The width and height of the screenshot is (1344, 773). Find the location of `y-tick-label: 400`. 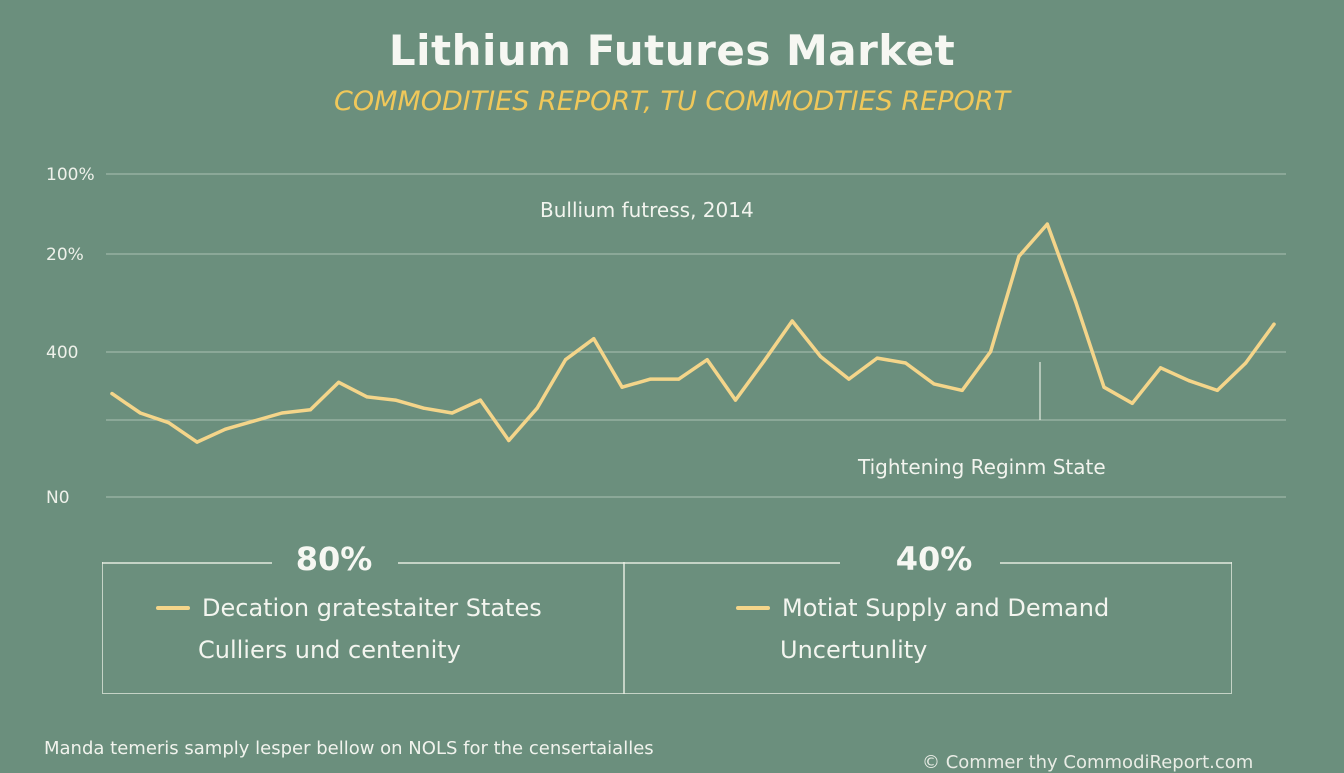

y-tick-label: 400 is located at coordinates (62, 353).